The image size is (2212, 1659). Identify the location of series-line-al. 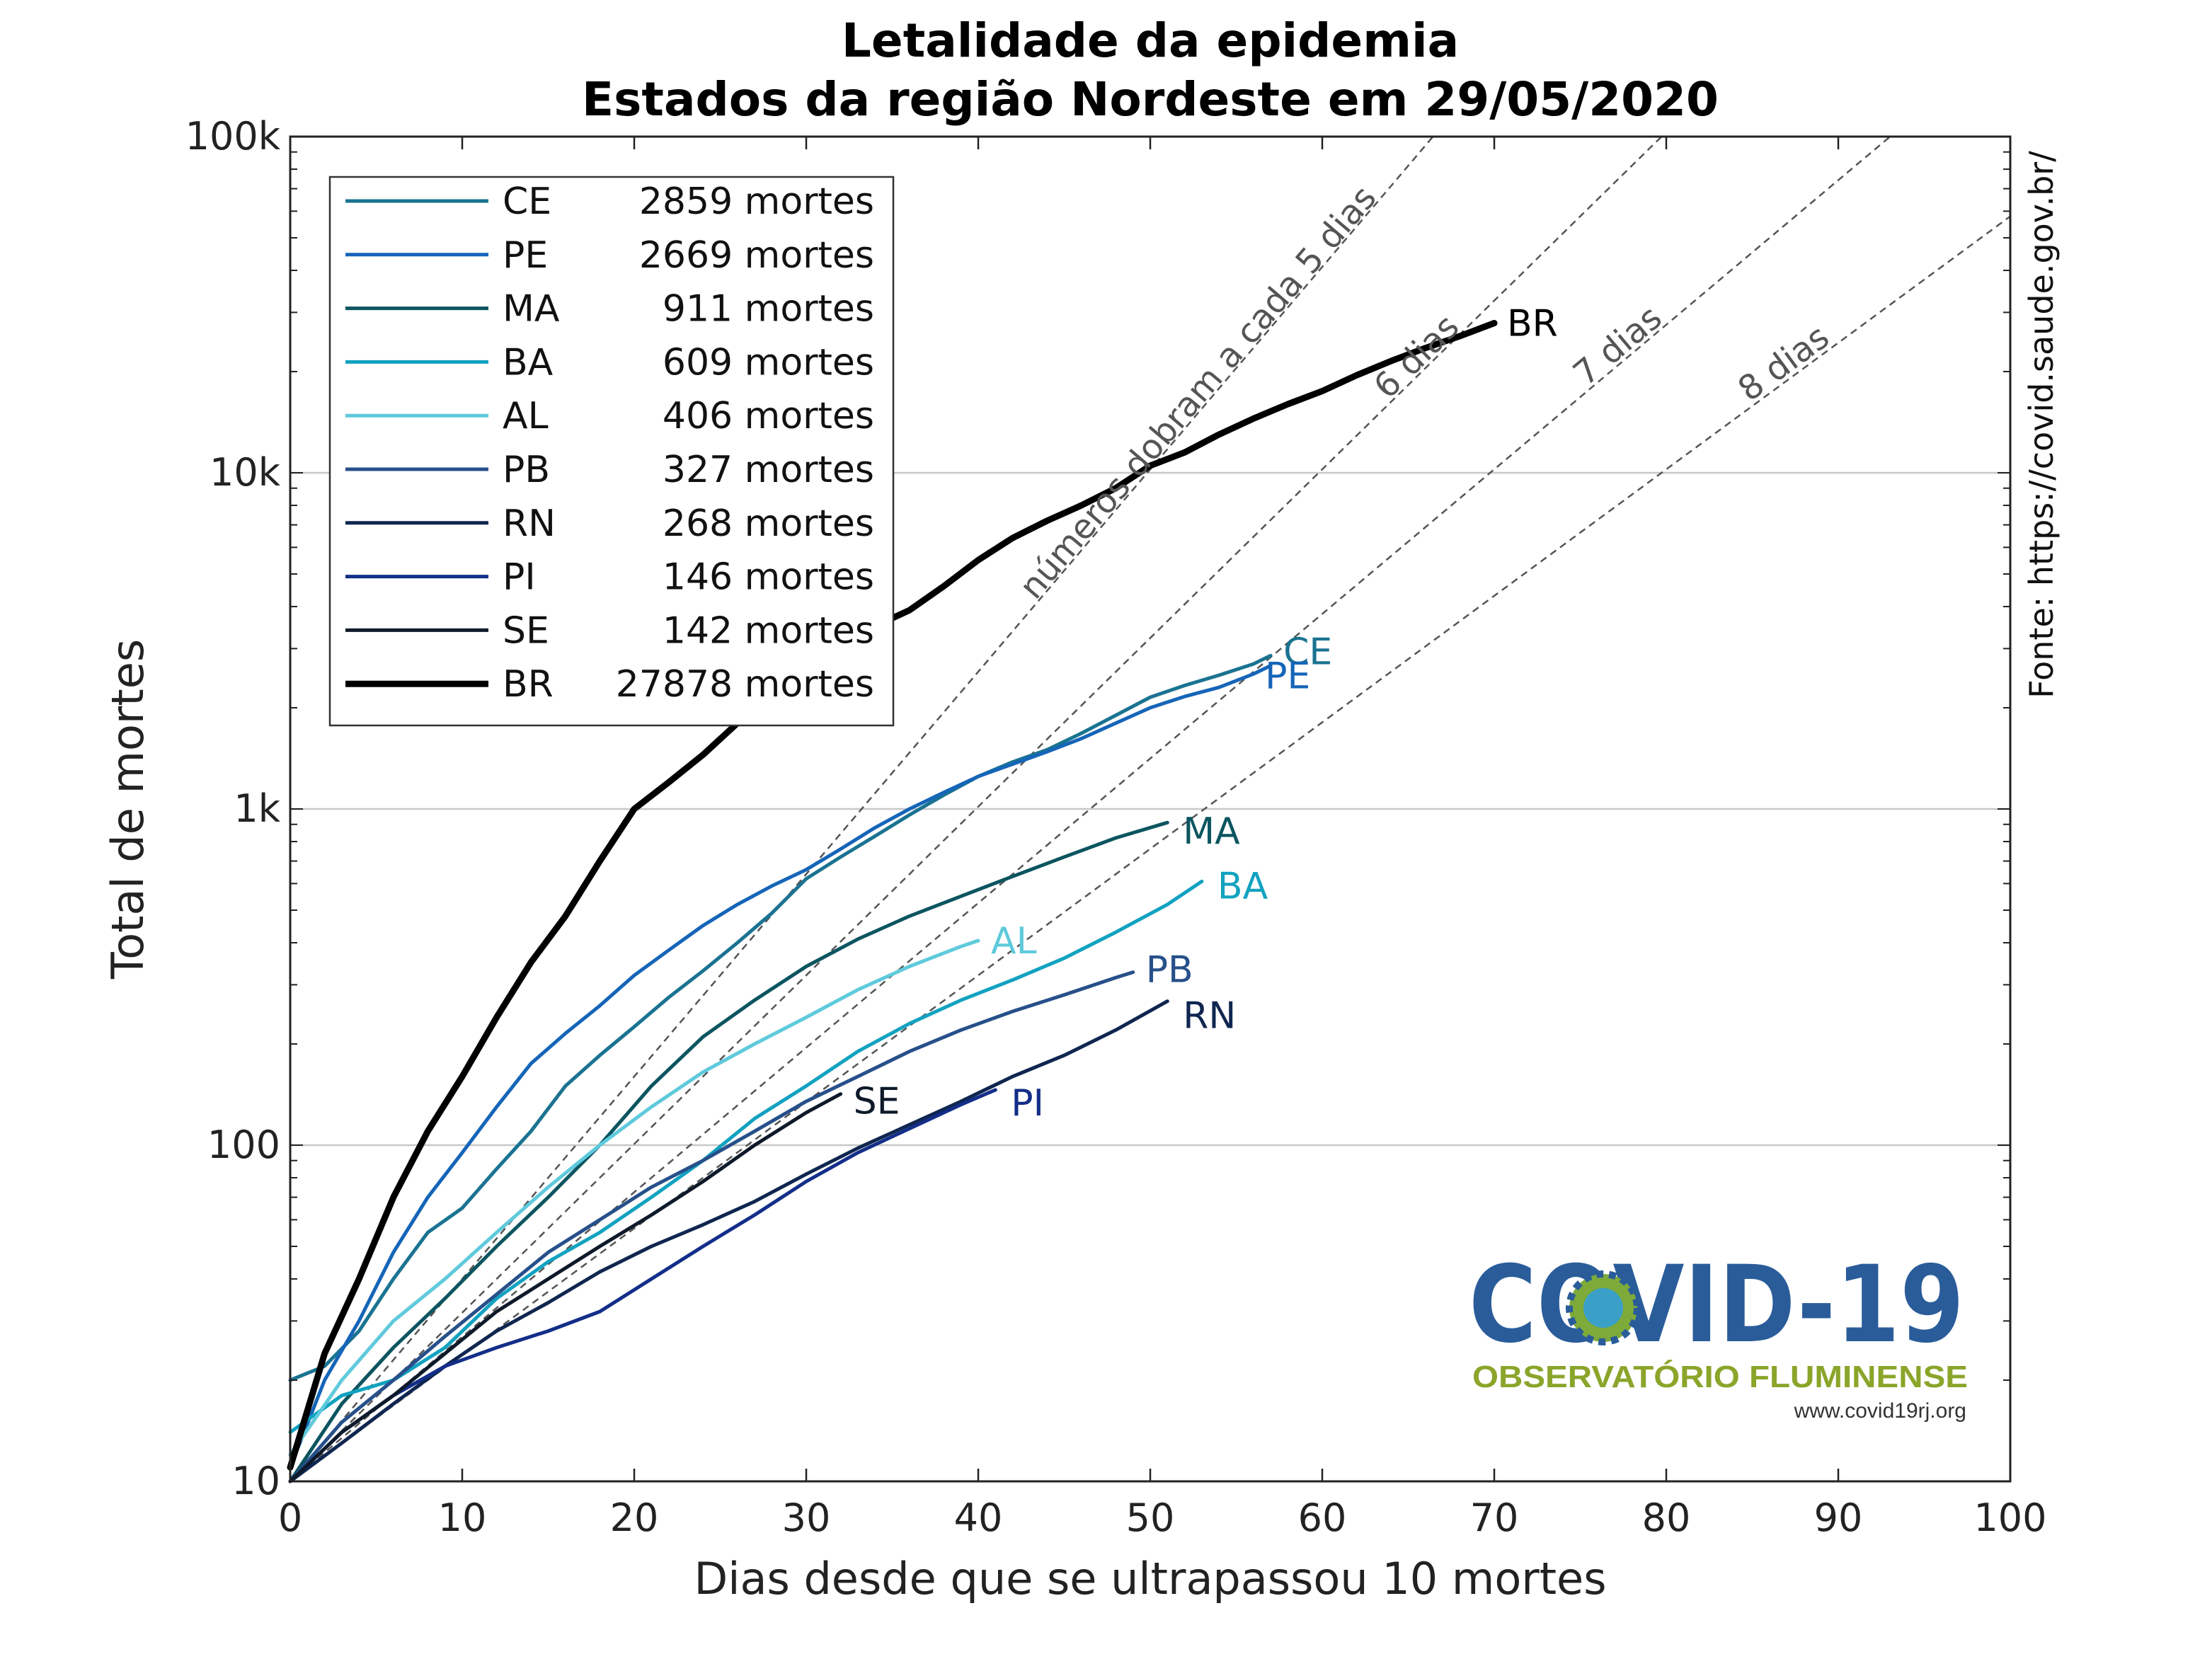
(634, 1197).